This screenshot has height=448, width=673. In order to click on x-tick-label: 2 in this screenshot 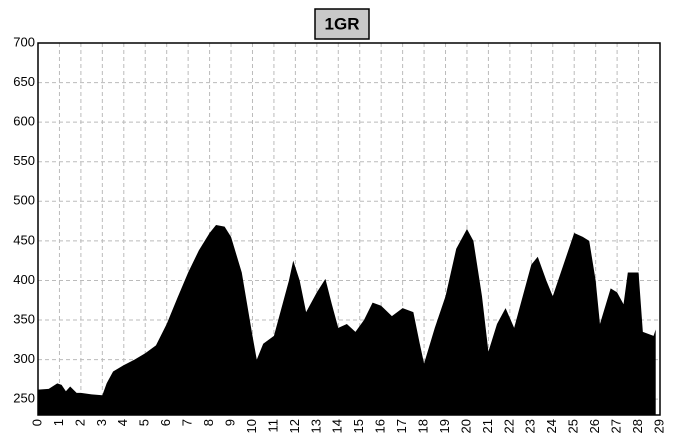, I will do `click(79, 422)`.